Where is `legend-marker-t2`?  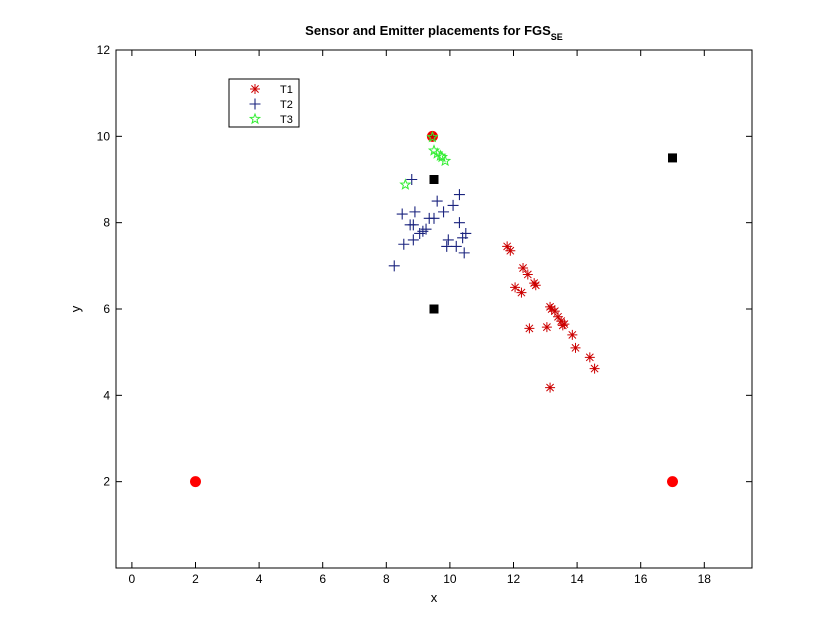 legend-marker-t2 is located at coordinates (255, 104).